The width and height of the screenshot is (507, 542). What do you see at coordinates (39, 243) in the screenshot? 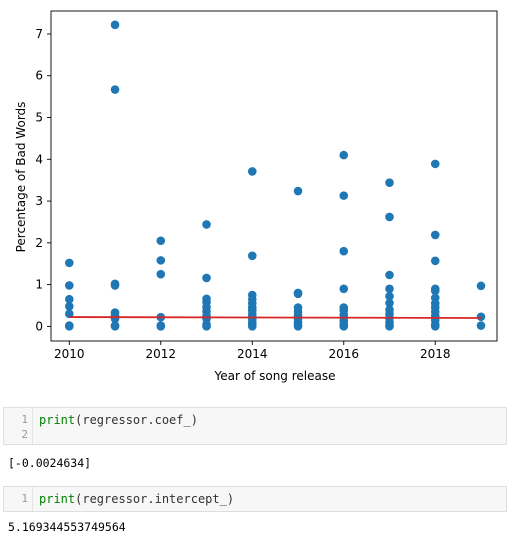
I see `y-tick-label: 2` at bounding box center [39, 243].